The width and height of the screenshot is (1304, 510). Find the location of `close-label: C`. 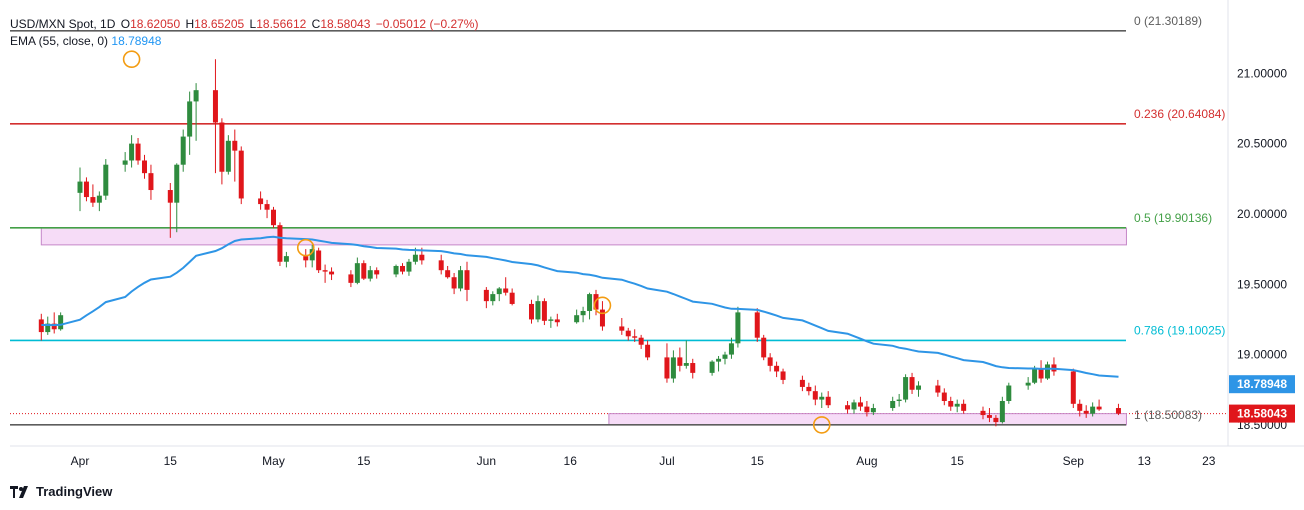

close-label: C is located at coordinates (316, 24).